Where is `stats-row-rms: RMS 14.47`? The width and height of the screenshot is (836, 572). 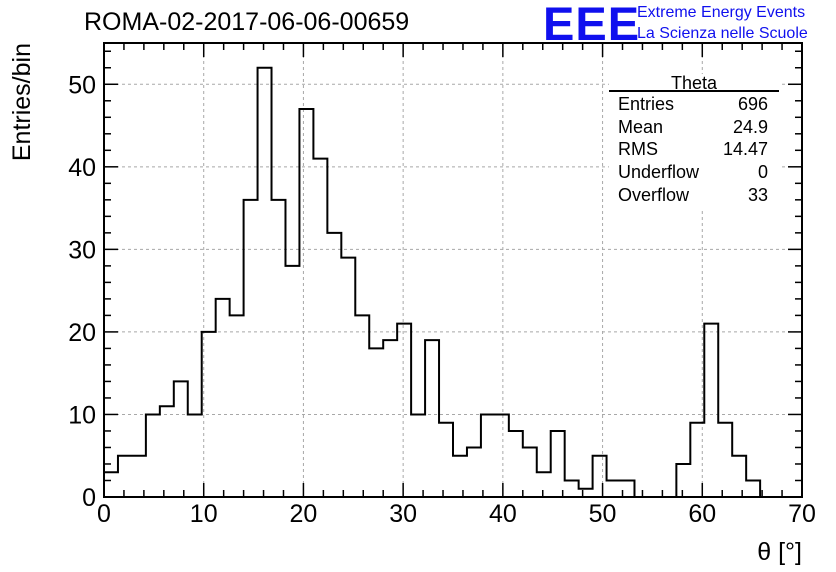 stats-row-rms: RMS 14.47 is located at coordinates (695, 149).